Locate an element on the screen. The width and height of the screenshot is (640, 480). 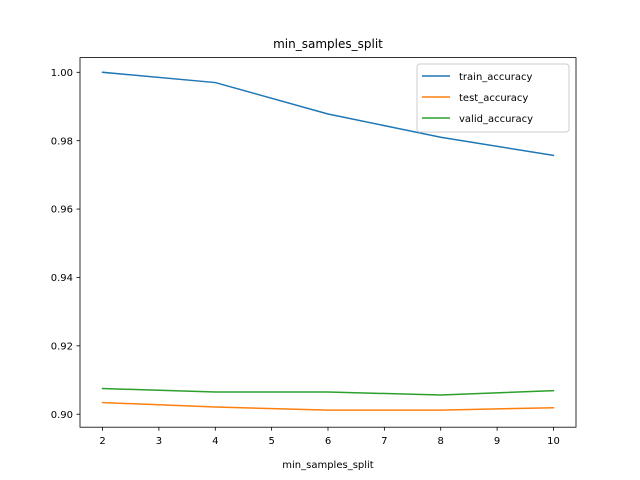
chart-title: min_samples_split is located at coordinates (328, 44).